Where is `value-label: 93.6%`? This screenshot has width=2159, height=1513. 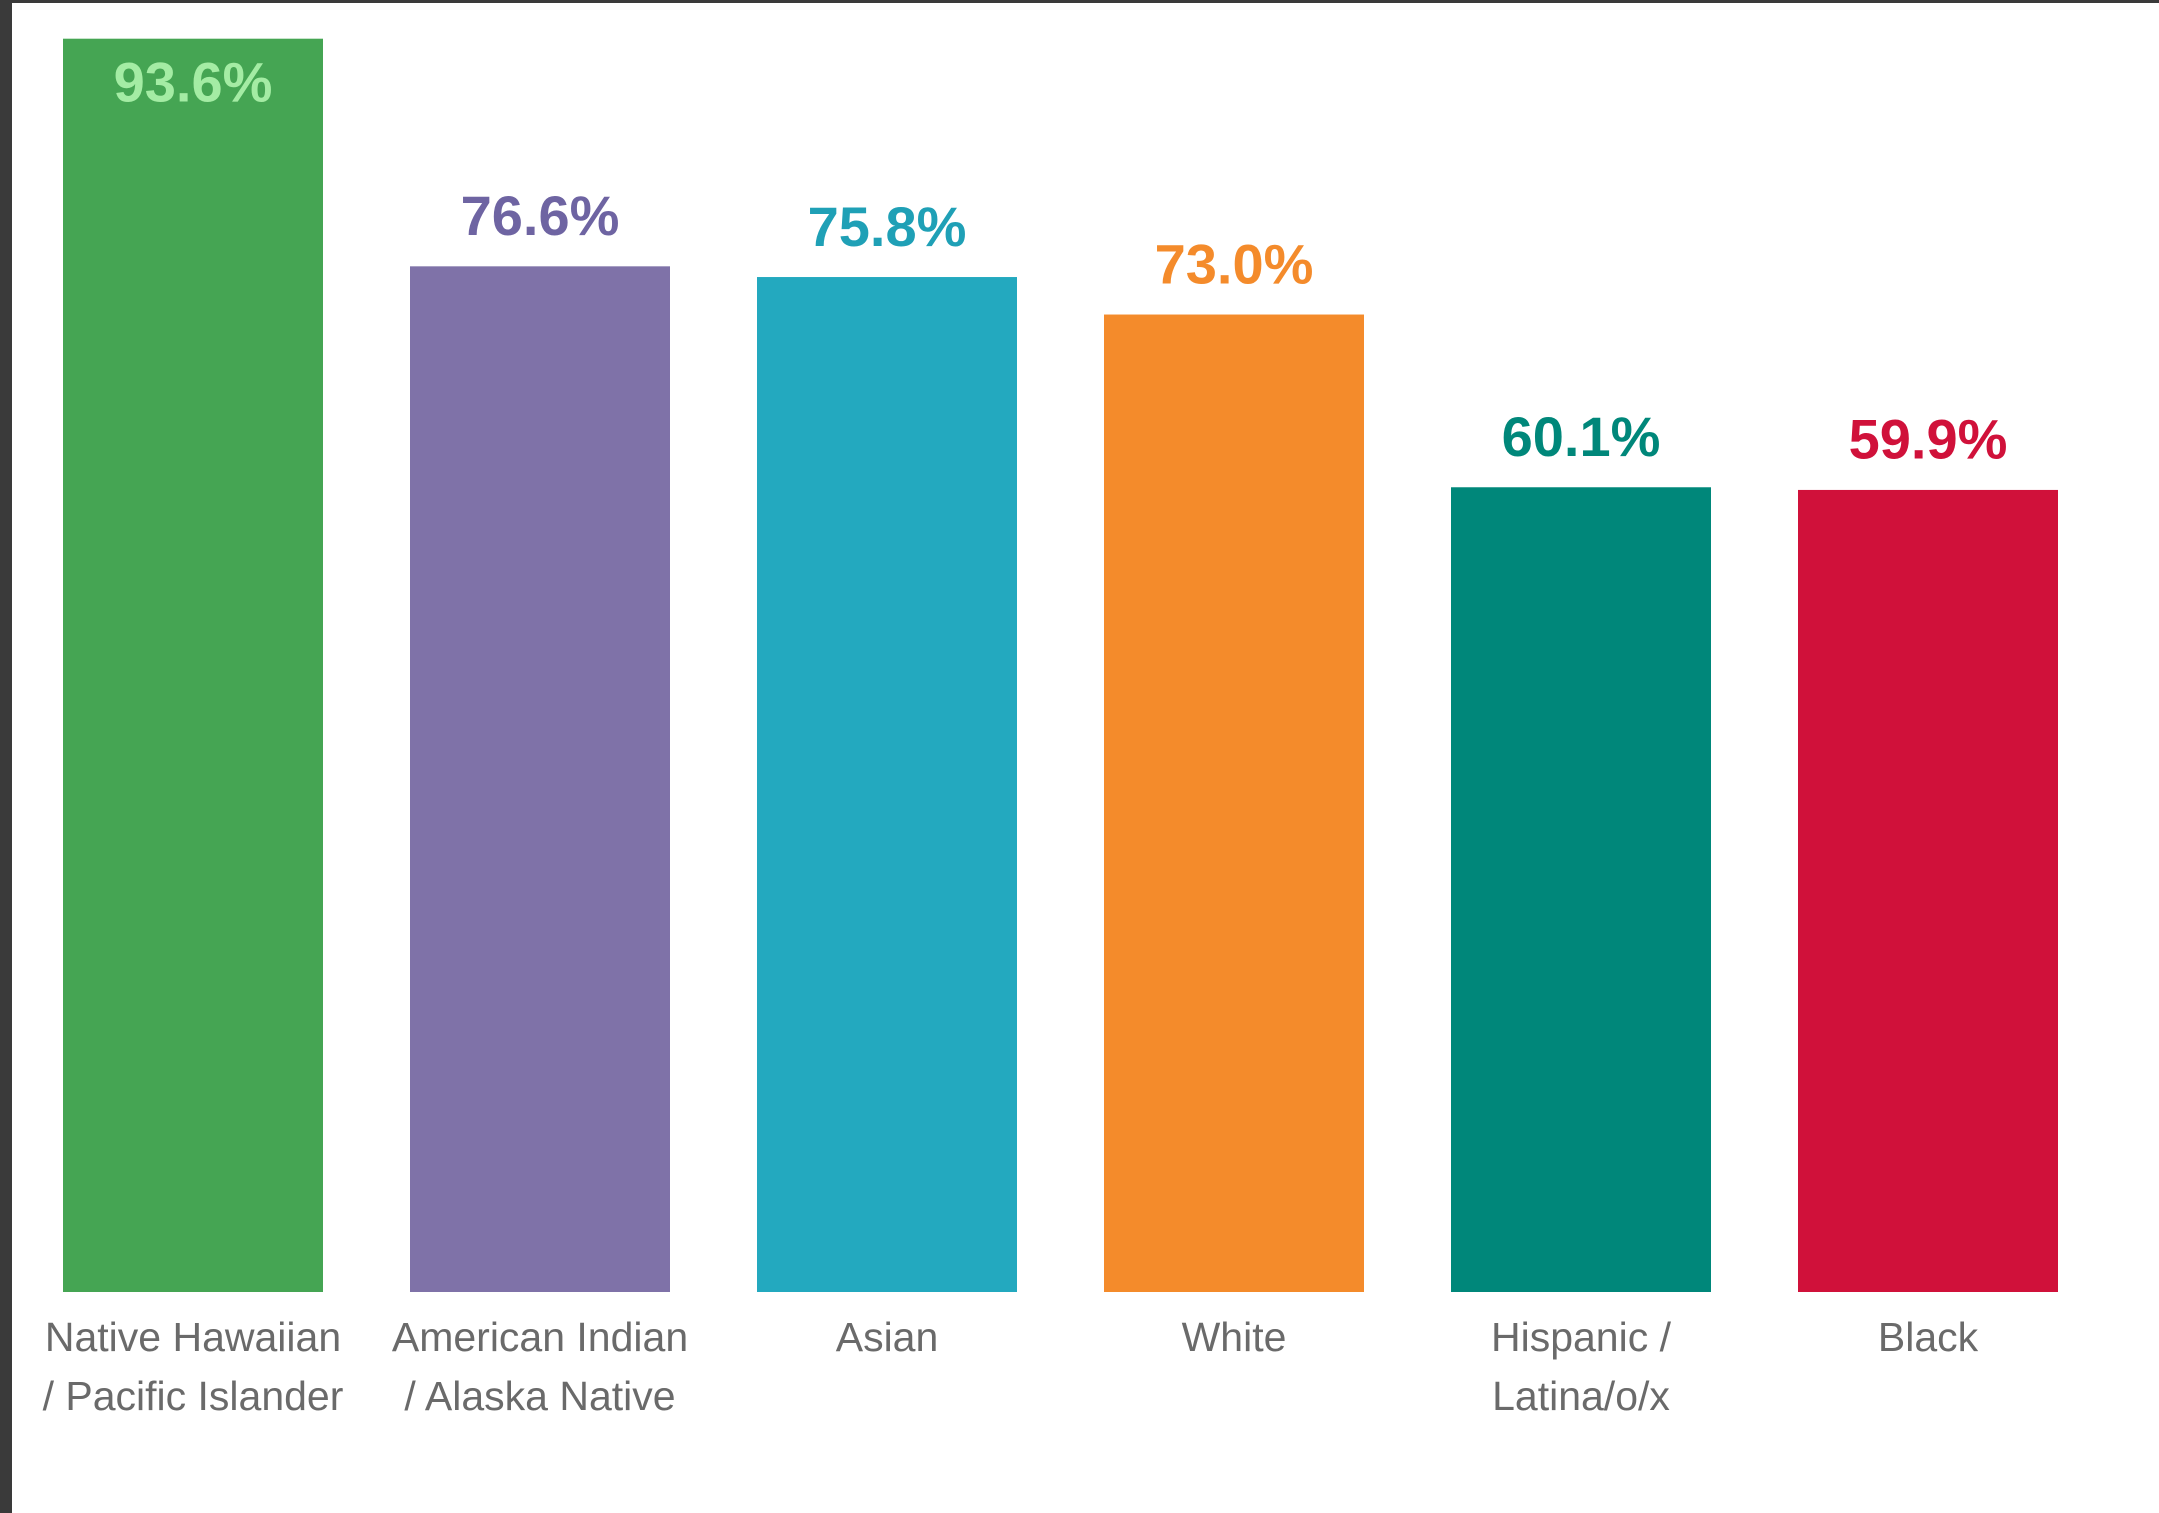 value-label: 93.6% is located at coordinates (193, 81).